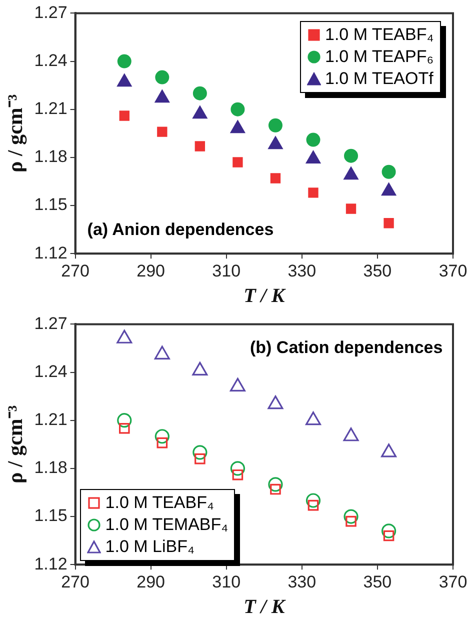 This screenshot has width=471, height=622. I want to click on legend-label: 1.0 M TEMABF₄, so click(166, 525).